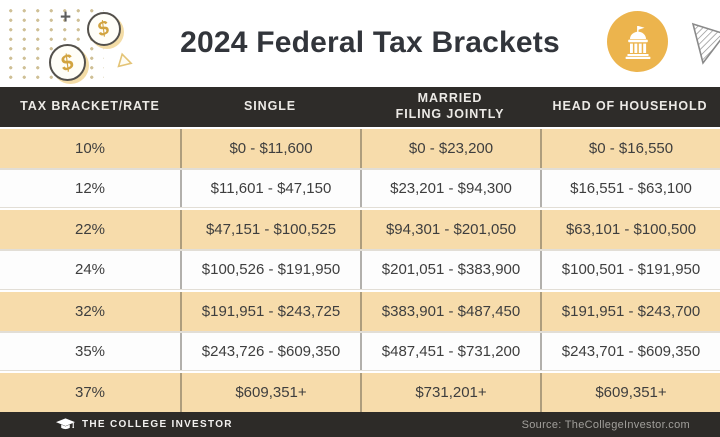 The image size is (720, 437). I want to click on plus-icon: +, so click(66, 17).